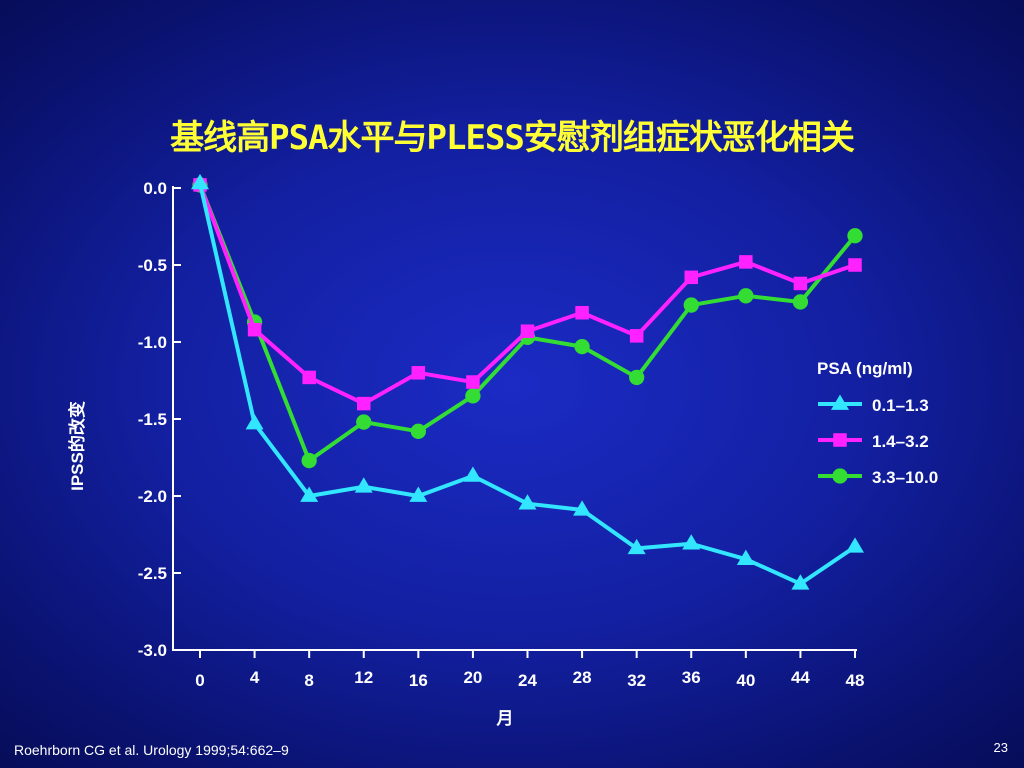 This screenshot has width=1024, height=768. What do you see at coordinates (155, 188) in the screenshot?
I see `y-tick-label: 0.0` at bounding box center [155, 188].